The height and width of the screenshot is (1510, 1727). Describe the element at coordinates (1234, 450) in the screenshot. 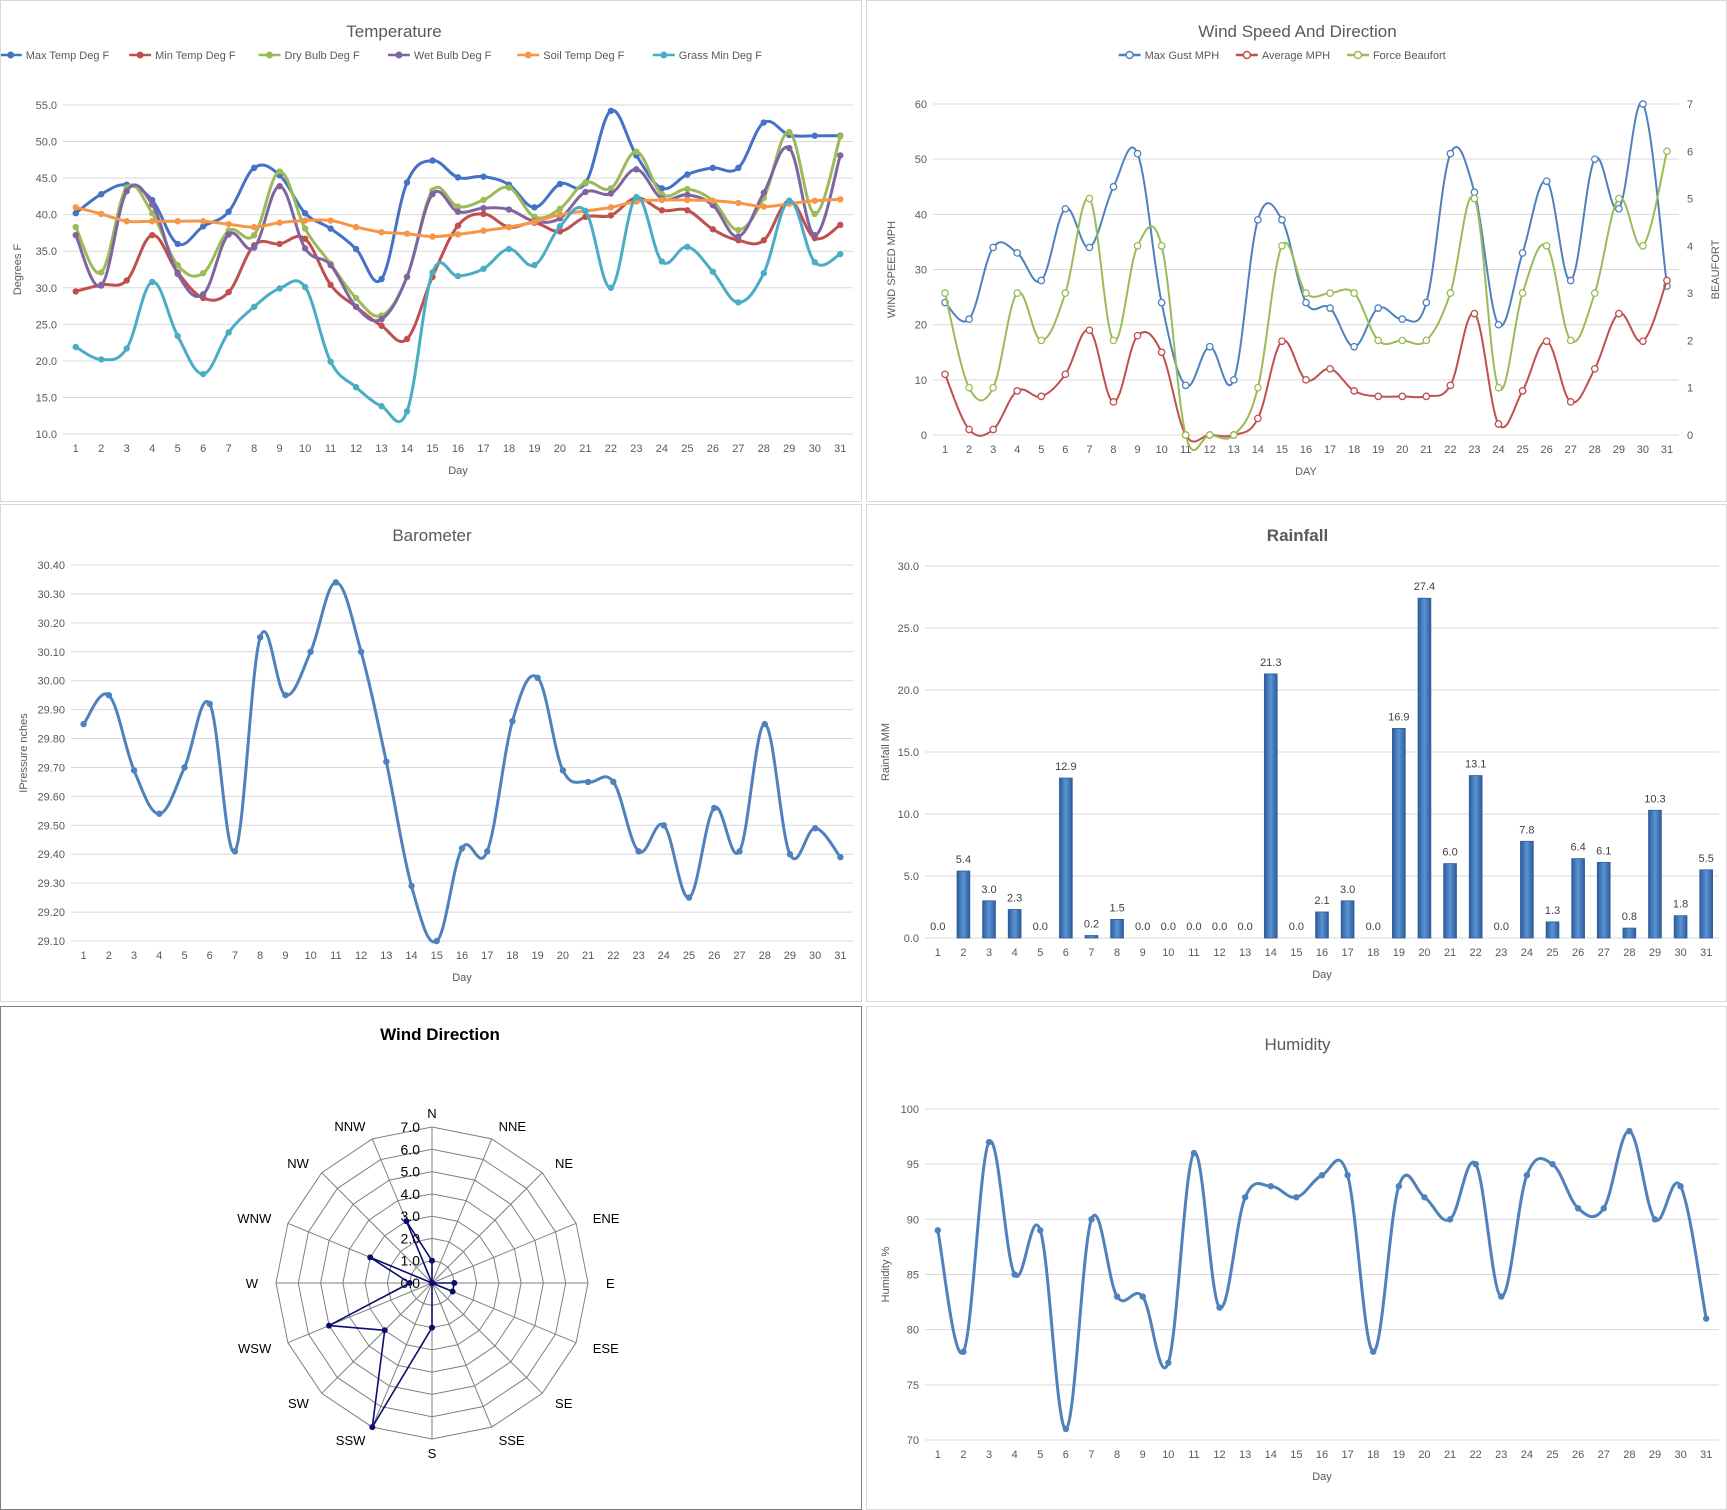

I see `x-tick-label: 13` at that location.